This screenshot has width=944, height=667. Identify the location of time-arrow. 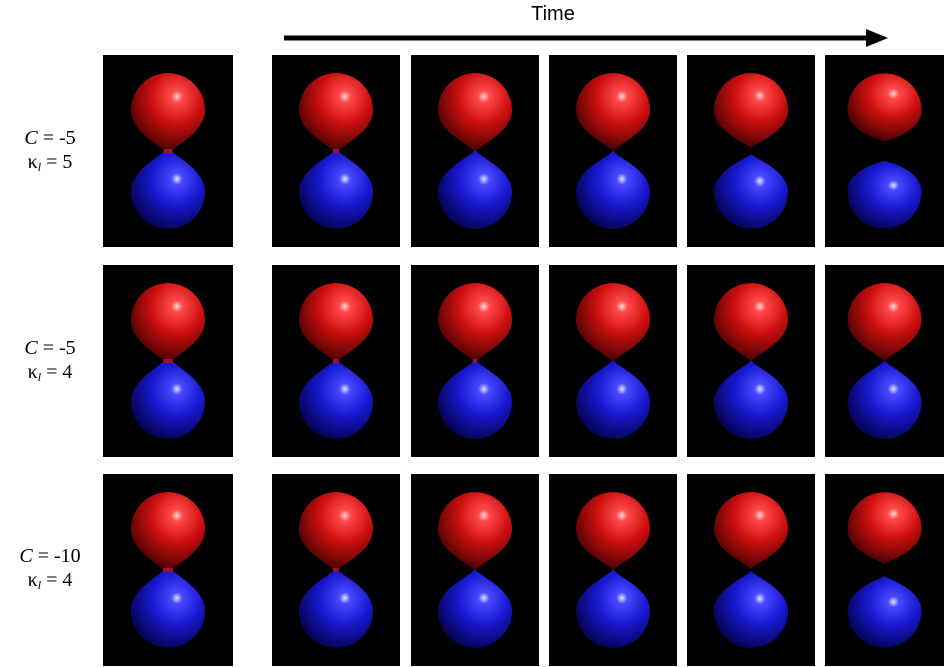
(586, 38).